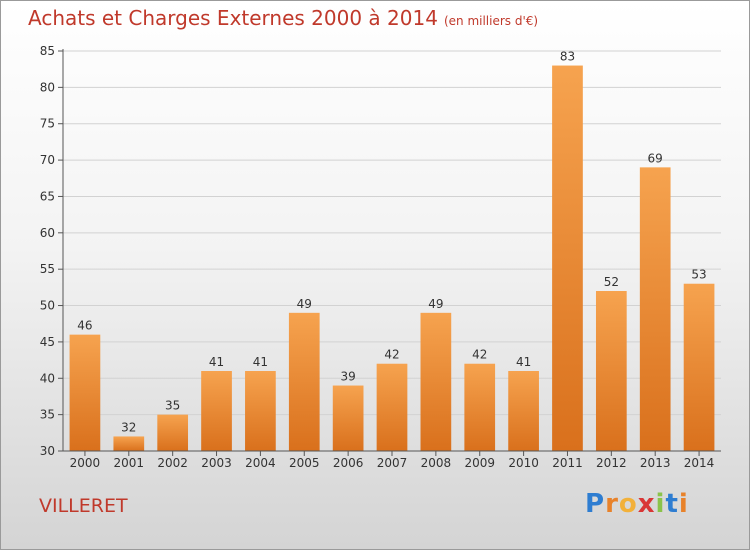 The width and height of the screenshot is (750, 550). I want to click on x-tick-label: 2000, so click(85, 463).